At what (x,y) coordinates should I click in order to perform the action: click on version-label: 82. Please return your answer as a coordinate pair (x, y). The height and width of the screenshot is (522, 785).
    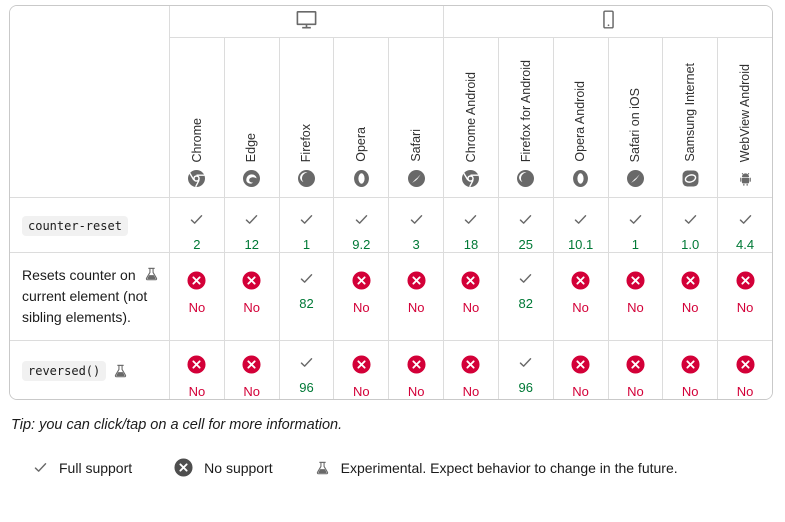
    Looking at the image, I should click on (526, 303).